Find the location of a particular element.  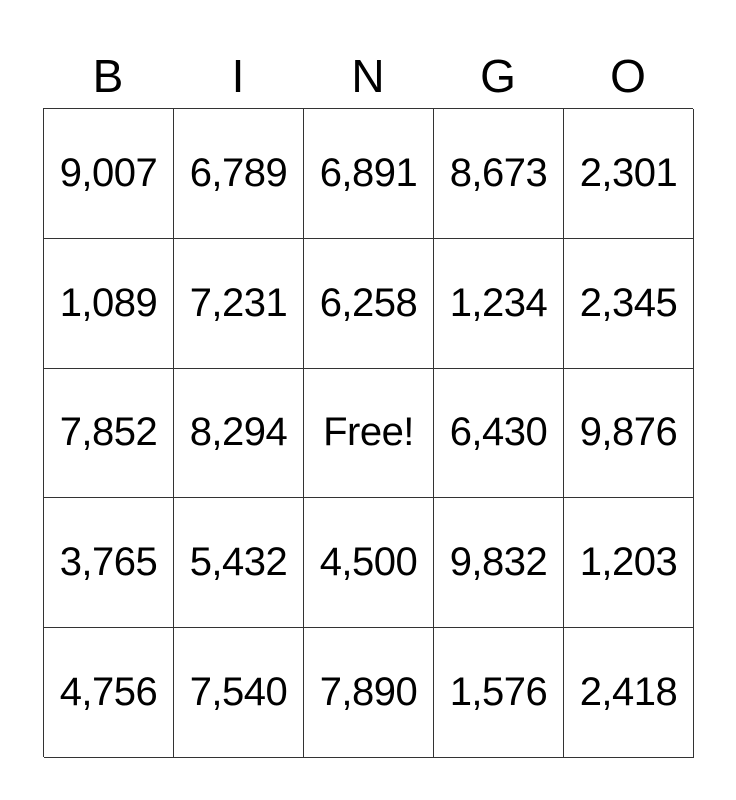

bingo-cell: 7,231 is located at coordinates (239, 303).